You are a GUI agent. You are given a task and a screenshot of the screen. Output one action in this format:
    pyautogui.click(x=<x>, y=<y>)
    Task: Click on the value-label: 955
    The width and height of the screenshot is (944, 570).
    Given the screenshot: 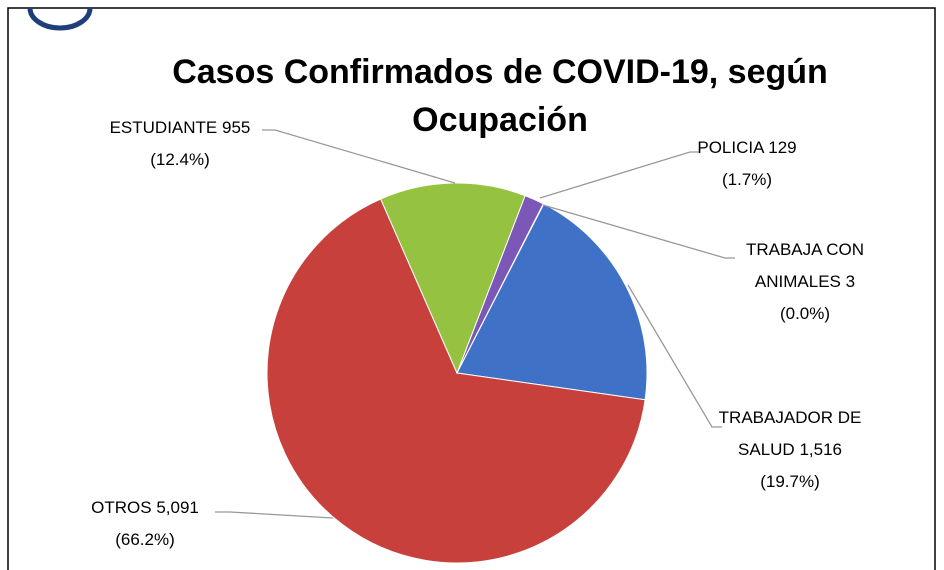 What is the action you would take?
    pyautogui.click(x=236, y=127)
    